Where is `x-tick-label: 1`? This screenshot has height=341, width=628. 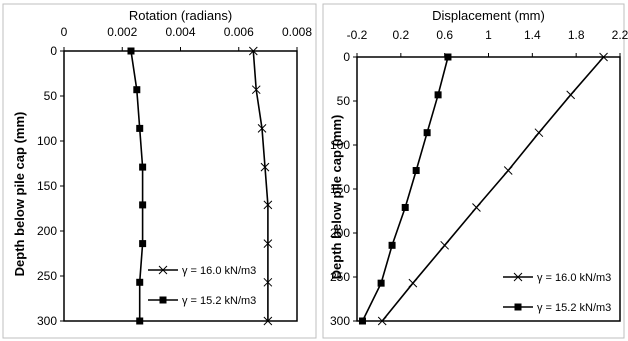
x-tick-label: 1 is located at coordinates (488, 35).